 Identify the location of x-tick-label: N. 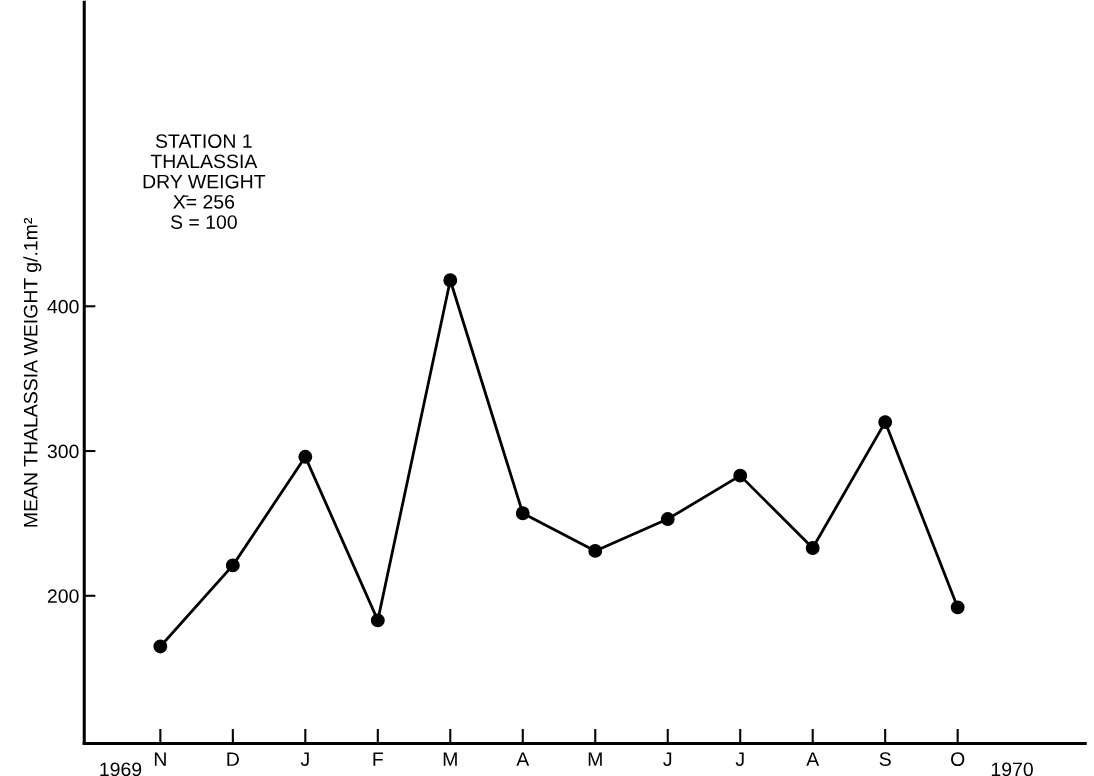
(160, 759).